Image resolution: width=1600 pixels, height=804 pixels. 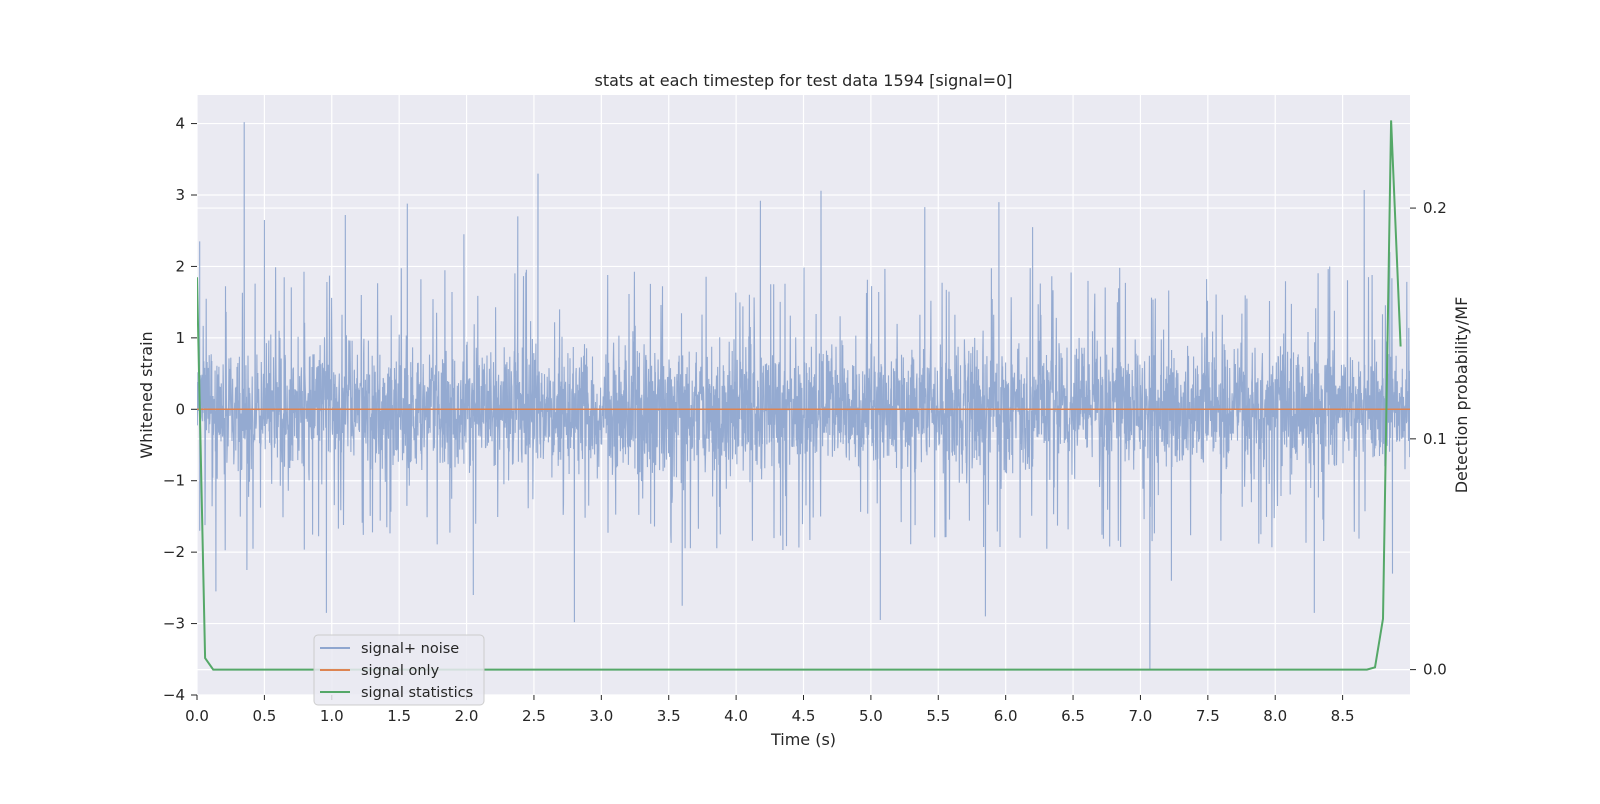 I want to click on y-tick-label: −2, so click(x=174, y=552).